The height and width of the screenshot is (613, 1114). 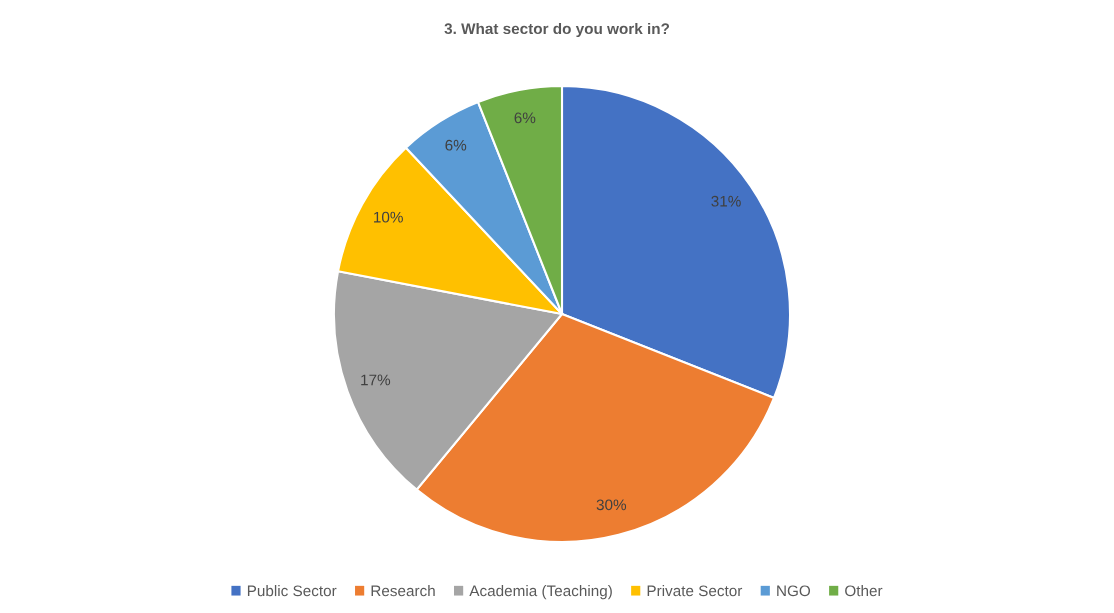 What do you see at coordinates (611, 505) in the screenshot?
I see `data-label: 30%` at bounding box center [611, 505].